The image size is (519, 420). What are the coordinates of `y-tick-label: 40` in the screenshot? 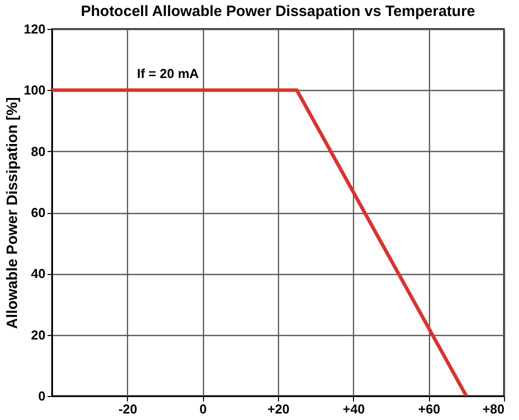 It's located at (38, 274).